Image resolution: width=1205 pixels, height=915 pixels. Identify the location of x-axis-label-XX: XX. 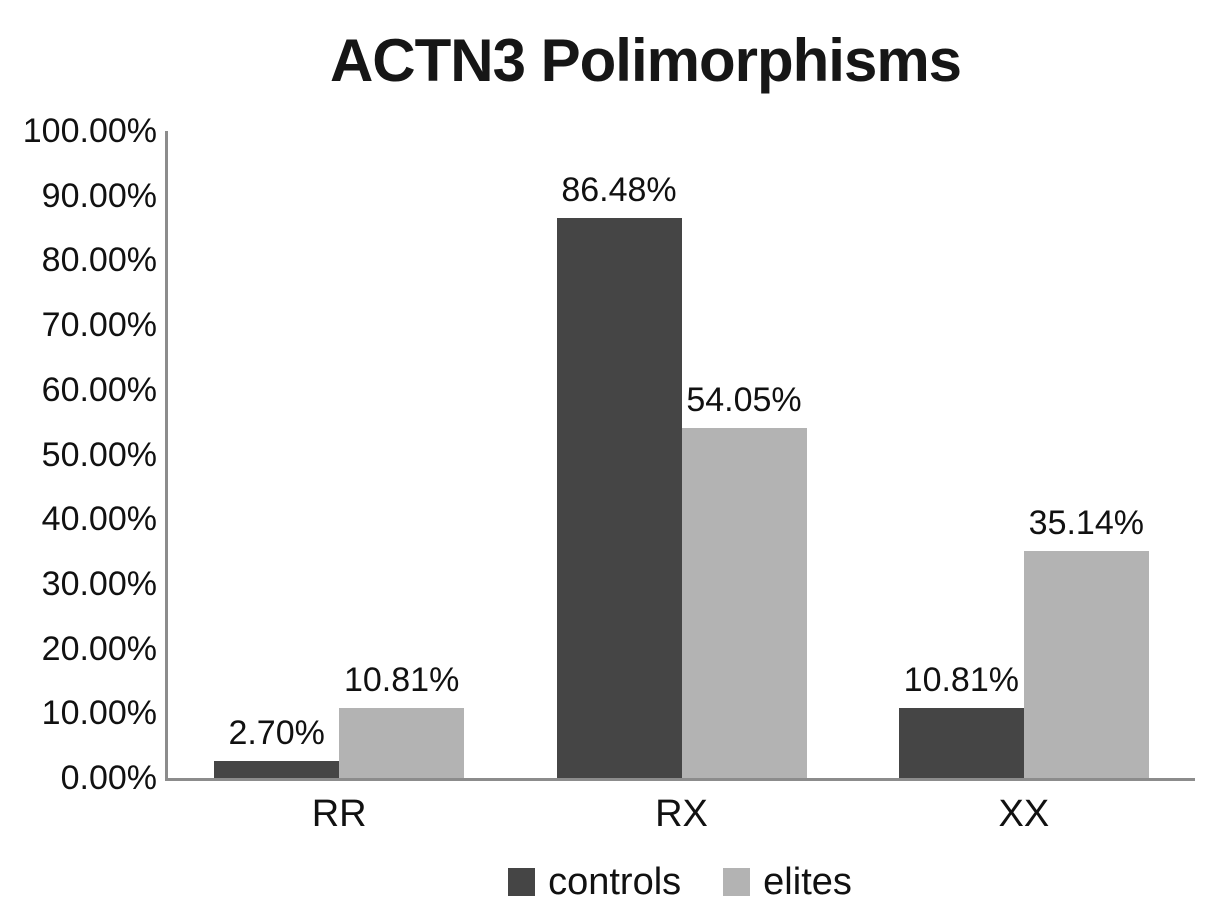
(1024, 814).